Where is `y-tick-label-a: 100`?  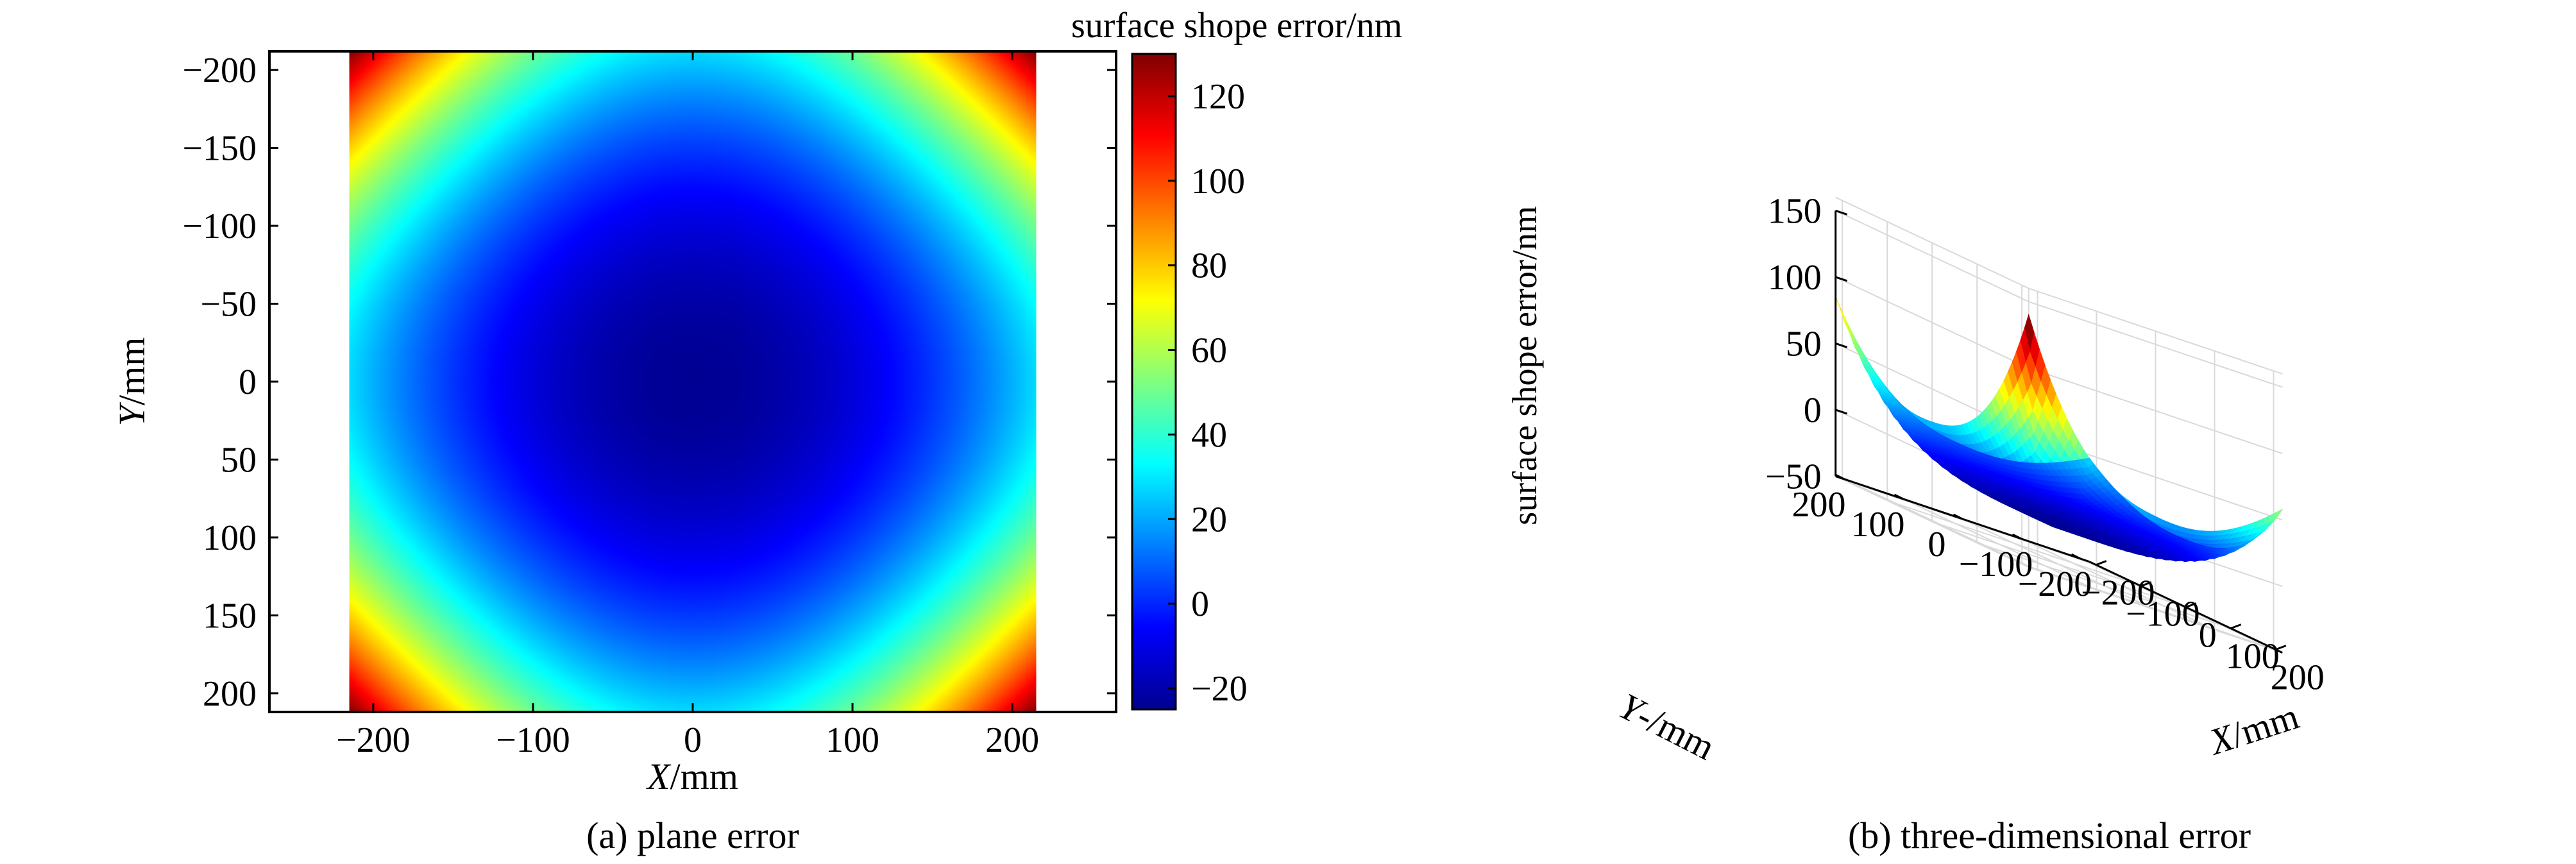
y-tick-label-a: 100 is located at coordinates (230, 538).